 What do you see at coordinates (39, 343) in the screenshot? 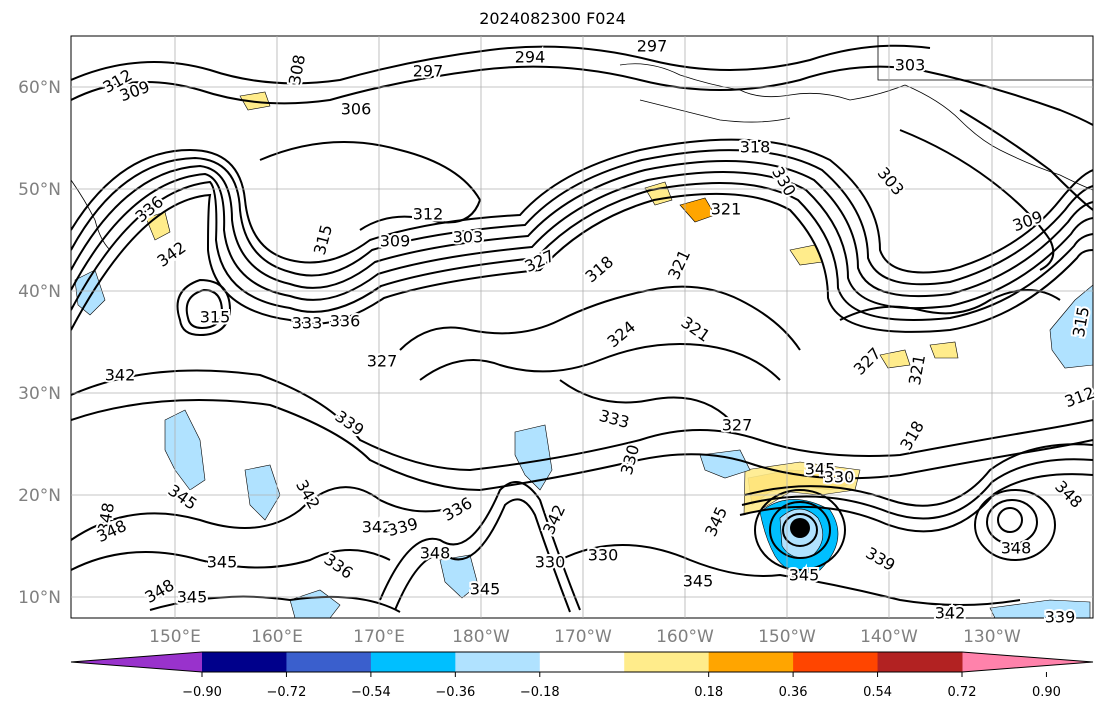
I see `latitude-labels: 60°N 50°N 40°N 30°N 20°N 10°N` at bounding box center [39, 343].